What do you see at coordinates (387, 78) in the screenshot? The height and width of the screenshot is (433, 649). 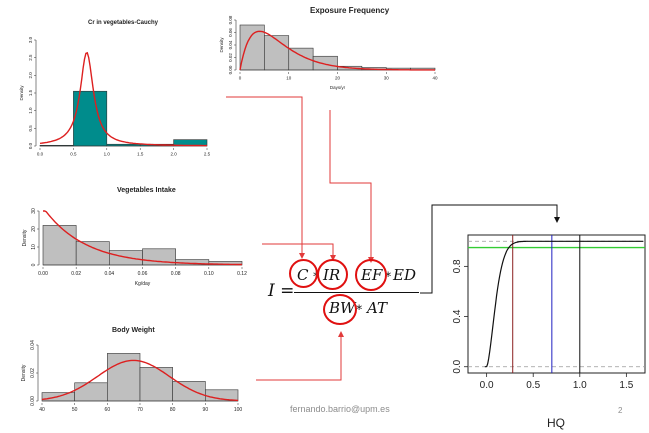 I see `x-tick-label: 30` at bounding box center [387, 78].